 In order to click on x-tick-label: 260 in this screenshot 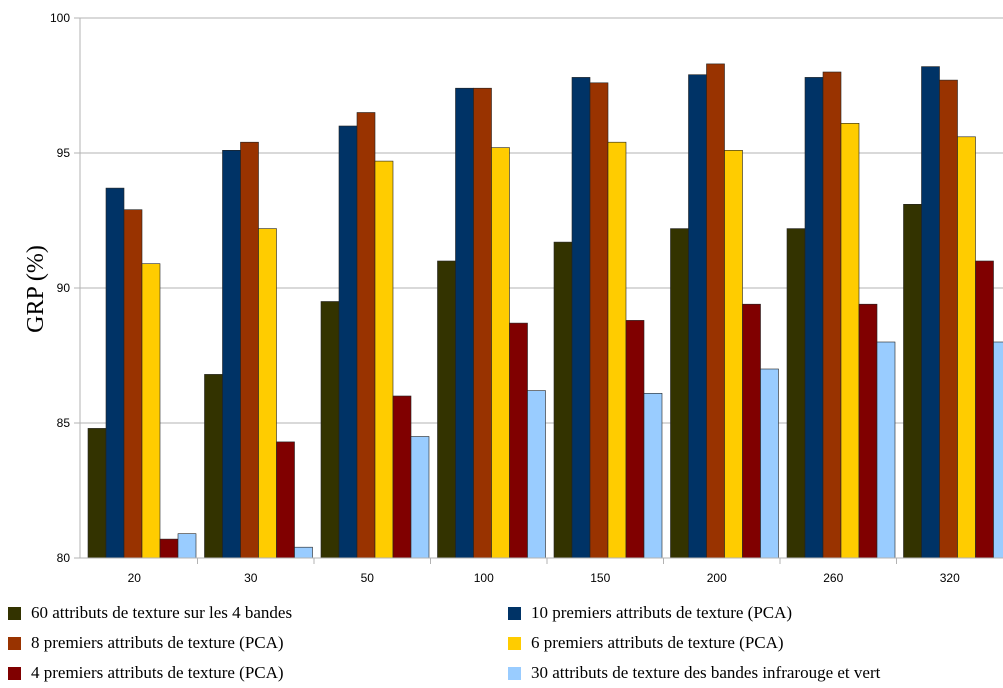, I will do `click(833, 578)`.